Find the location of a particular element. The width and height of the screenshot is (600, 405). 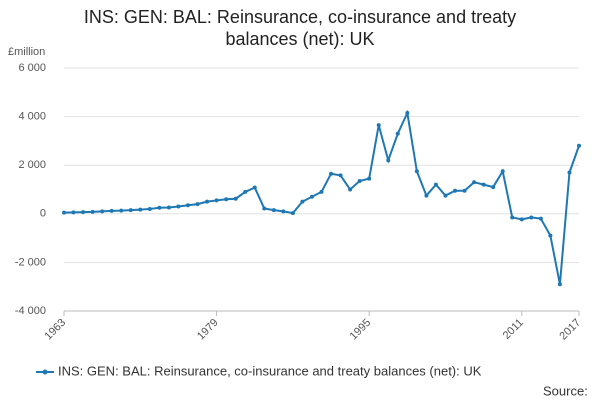

y-tick-label: -2 000 is located at coordinates (30, 262).